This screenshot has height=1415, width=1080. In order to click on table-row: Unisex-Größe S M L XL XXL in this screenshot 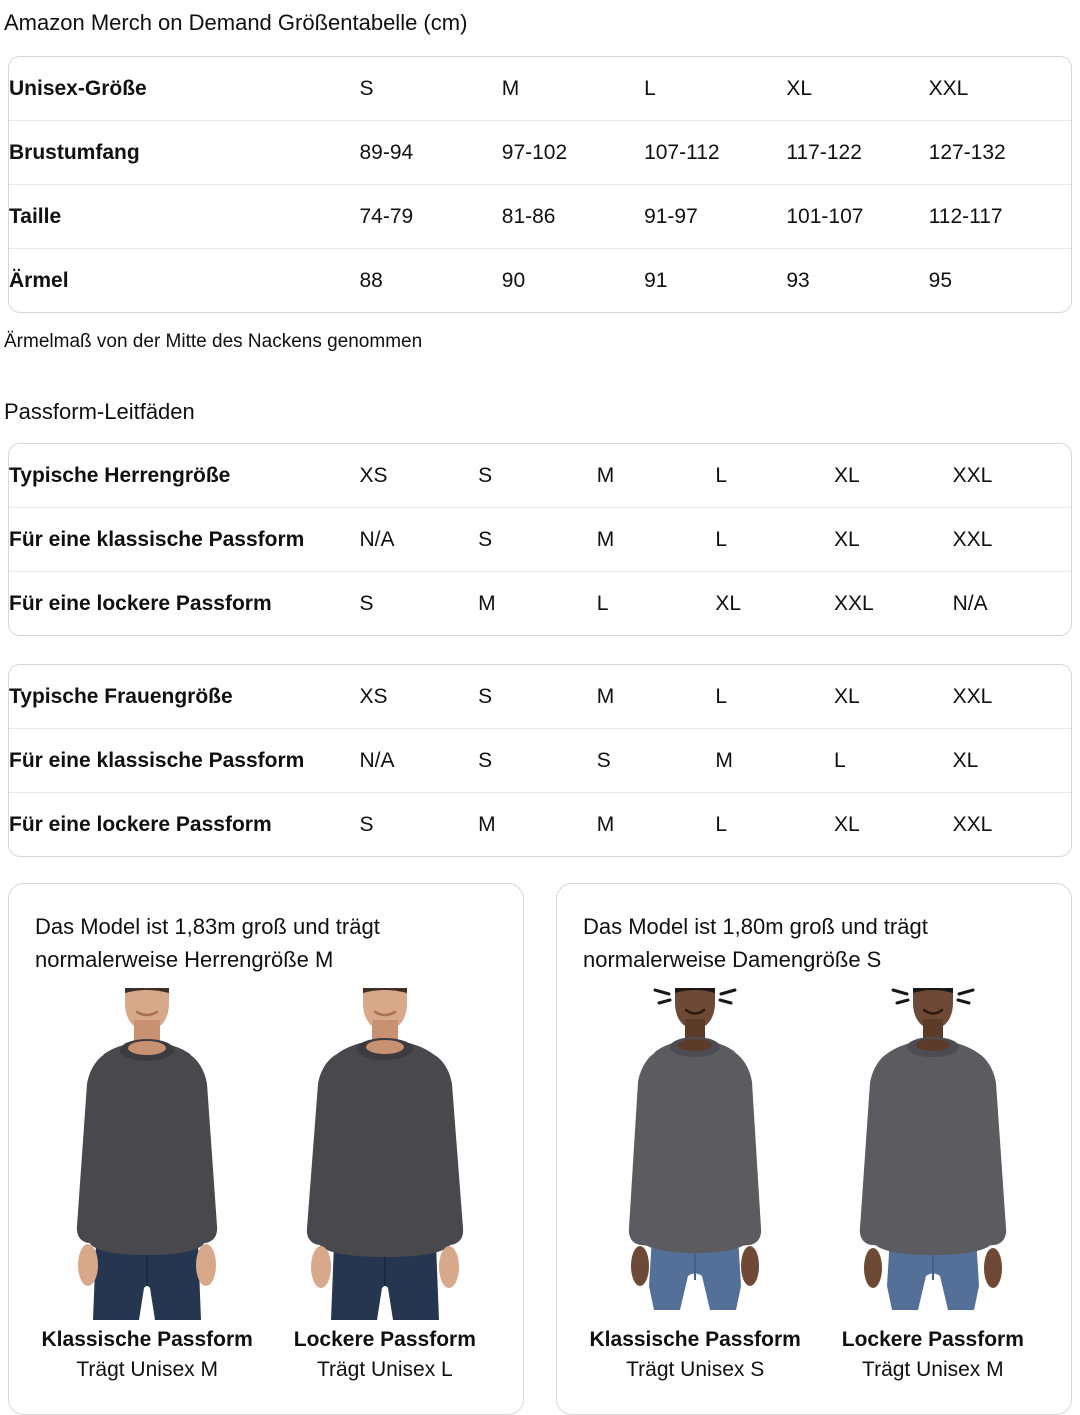, I will do `click(540, 88)`.